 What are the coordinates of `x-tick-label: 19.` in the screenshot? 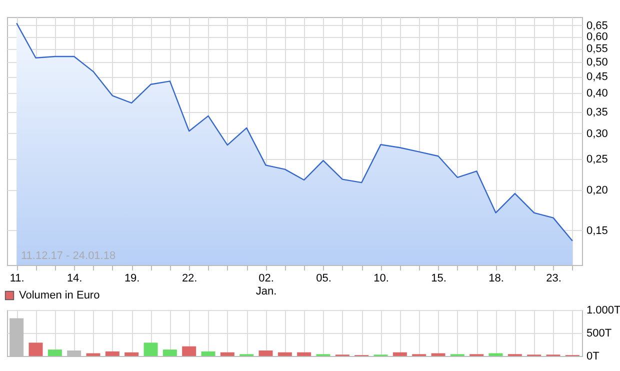 It's located at (132, 278).